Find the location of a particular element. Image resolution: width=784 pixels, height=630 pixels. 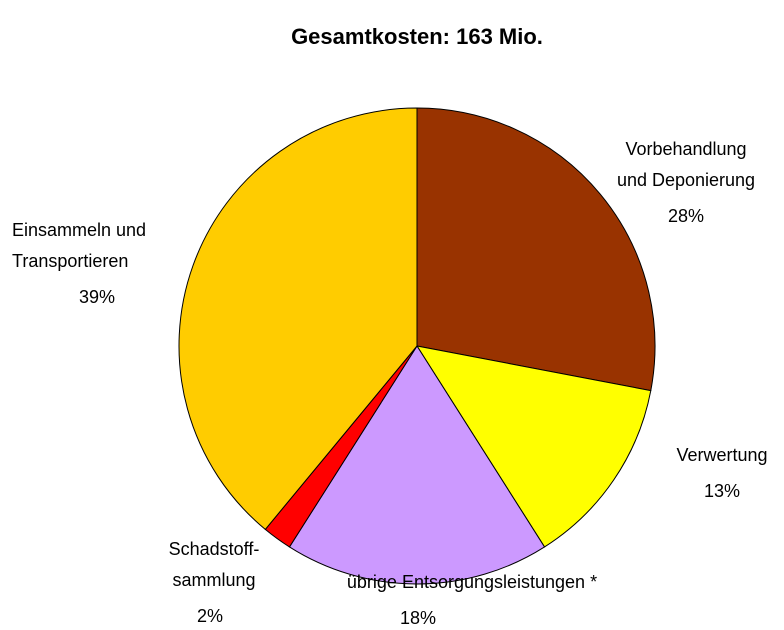

slice-label: Transportieren is located at coordinates (70, 261).